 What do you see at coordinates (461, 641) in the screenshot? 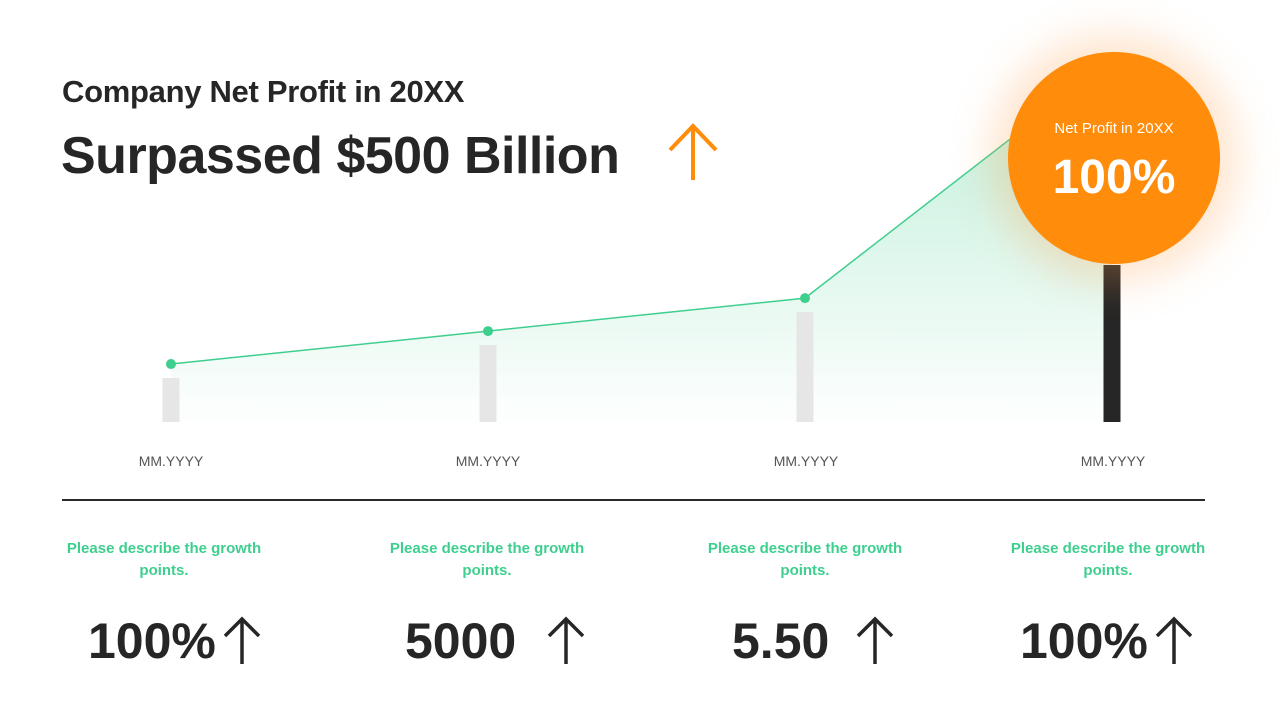
I see `stat-value: 5000` at bounding box center [461, 641].